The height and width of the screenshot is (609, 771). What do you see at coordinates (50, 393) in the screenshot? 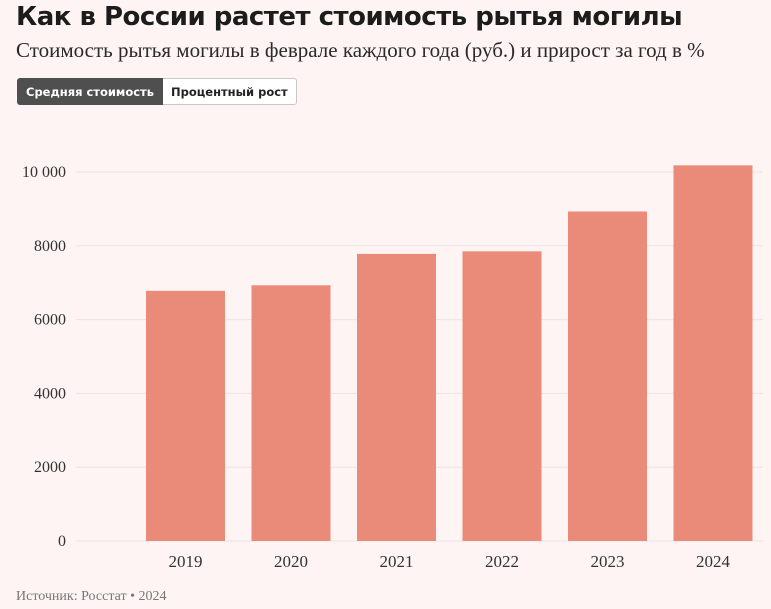
I see `y-tick-label: 4000` at bounding box center [50, 393].